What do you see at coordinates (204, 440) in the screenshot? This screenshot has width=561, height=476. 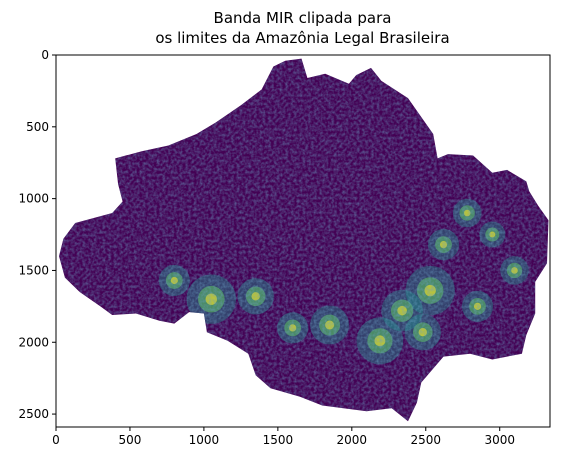 I see `x-tick-label: 1000` at bounding box center [204, 440].